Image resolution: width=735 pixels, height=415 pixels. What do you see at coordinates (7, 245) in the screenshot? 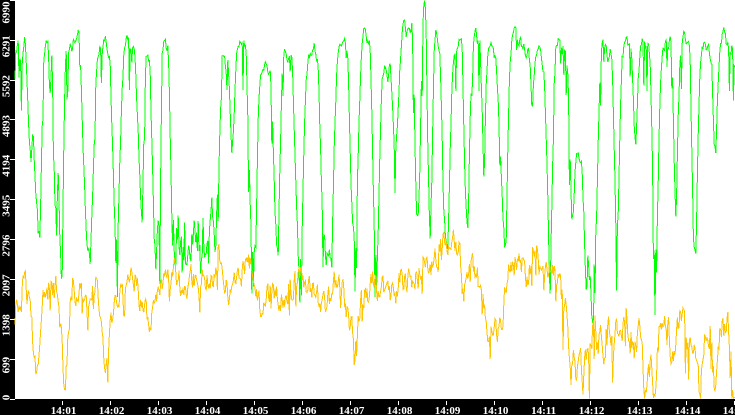
I see `svg-text: 2796` at bounding box center [7, 245].